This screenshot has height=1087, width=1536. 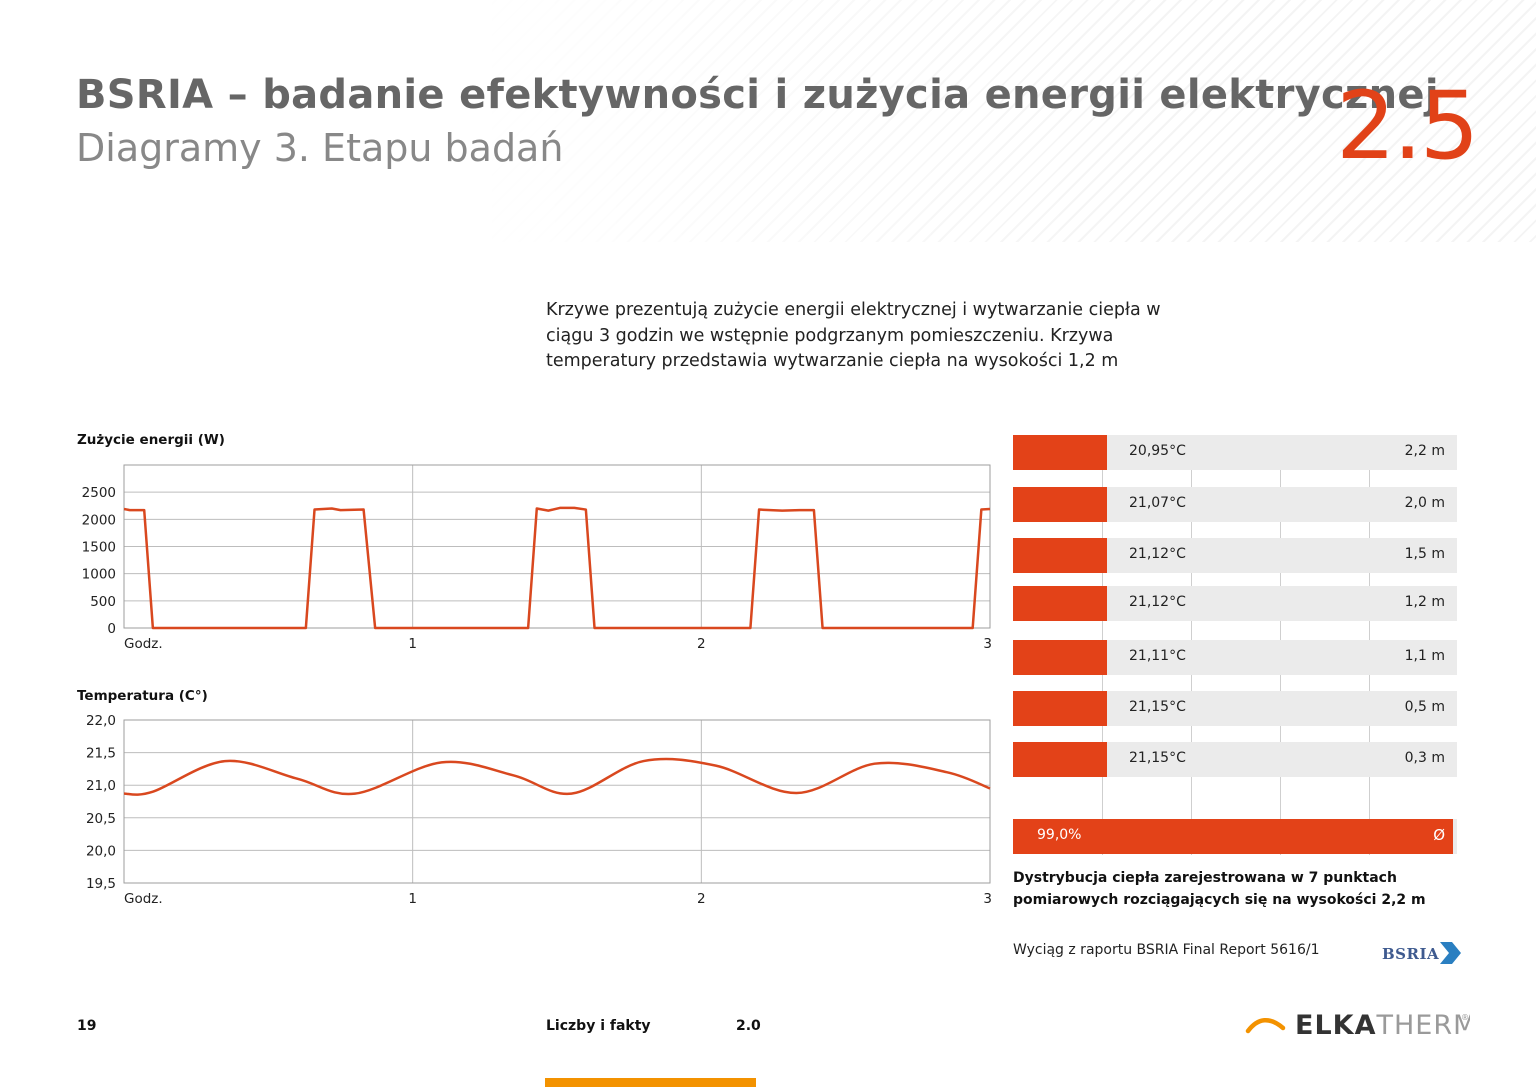 What do you see at coordinates (1424, 656) in the screenshot?
I see `distribution-height: 1,1 m` at bounding box center [1424, 656].